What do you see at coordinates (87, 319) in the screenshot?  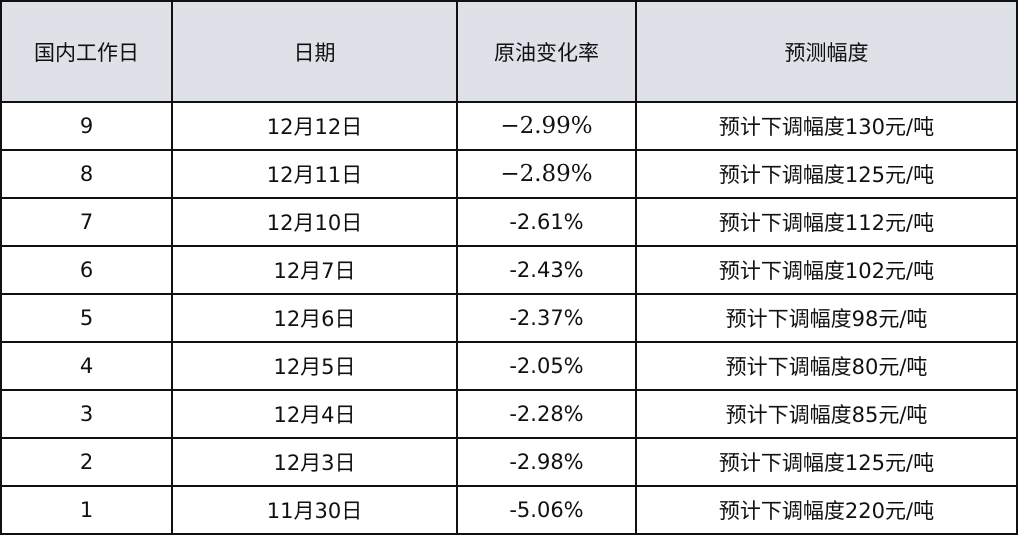 I see `table-cell: 5` at bounding box center [87, 319].